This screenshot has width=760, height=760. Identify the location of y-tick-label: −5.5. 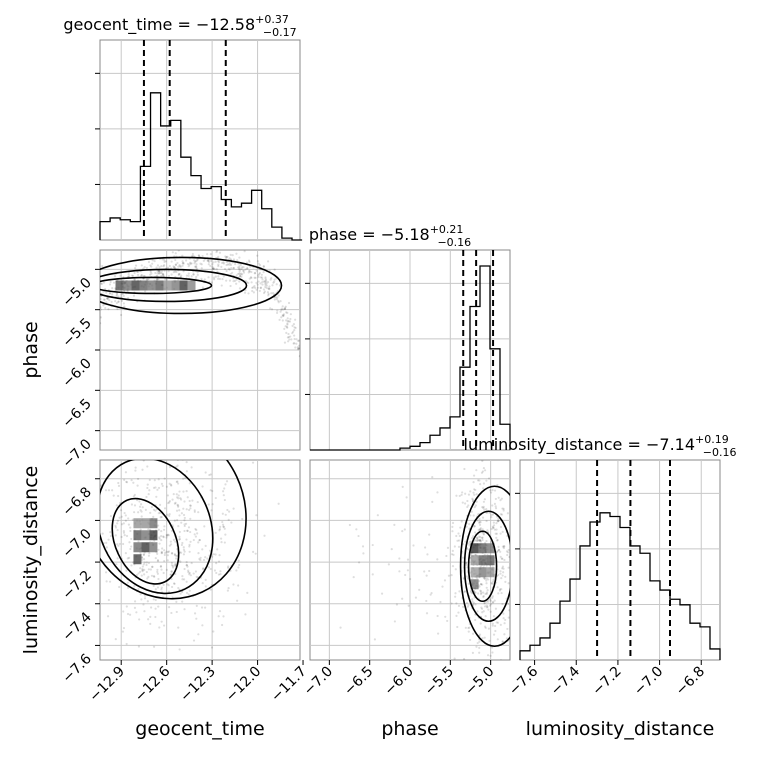
(76, 332).